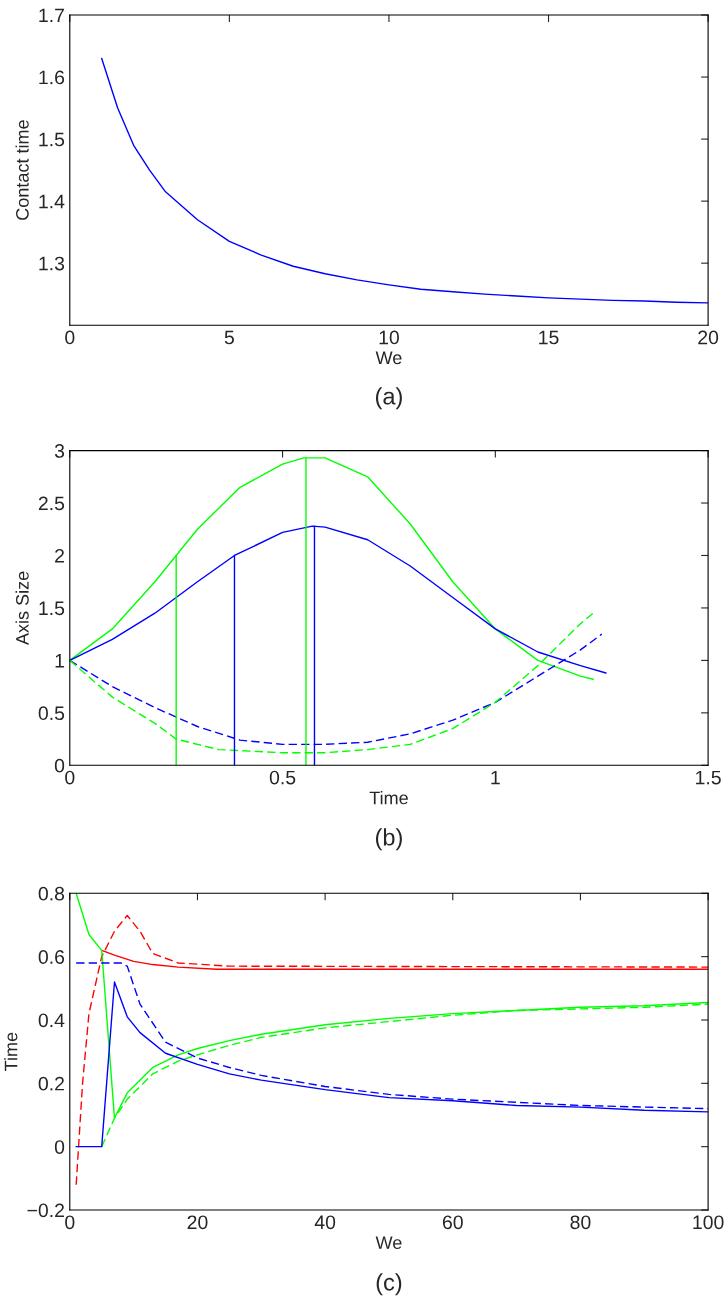  What do you see at coordinates (11, 1051) in the screenshot?
I see `y-axis-title: Time` at bounding box center [11, 1051].